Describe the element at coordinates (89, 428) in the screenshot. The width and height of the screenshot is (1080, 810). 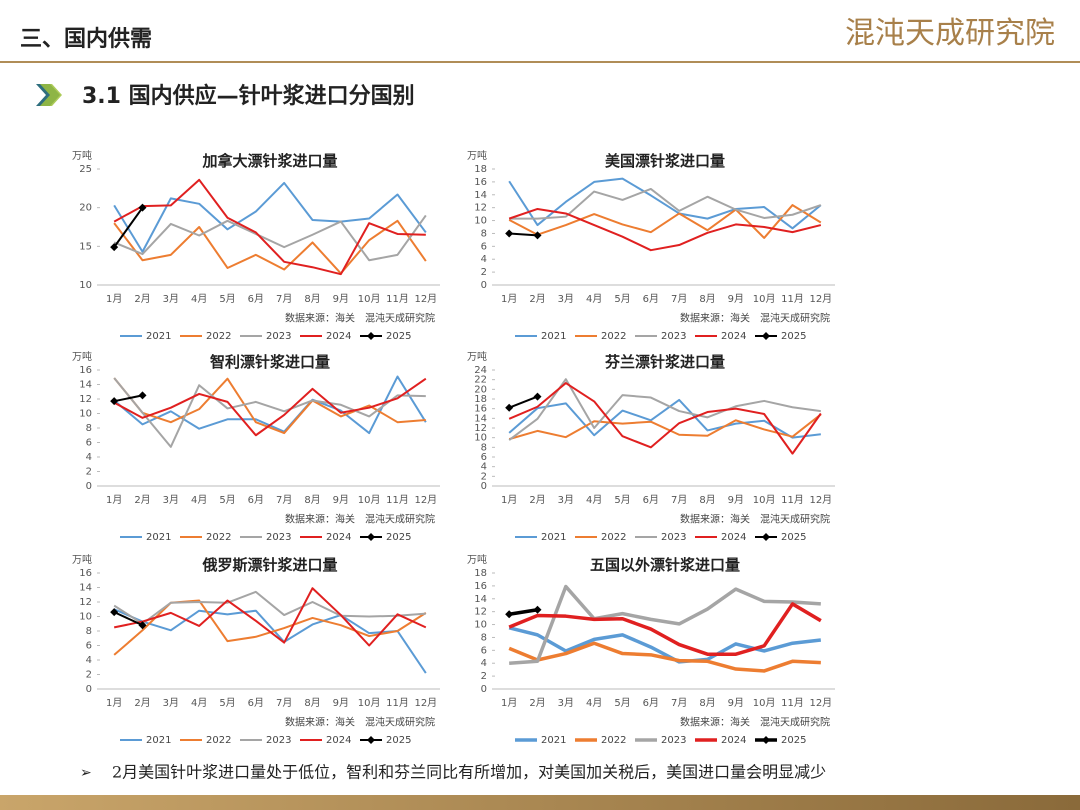
I see `y-tick-label: 8` at that location.